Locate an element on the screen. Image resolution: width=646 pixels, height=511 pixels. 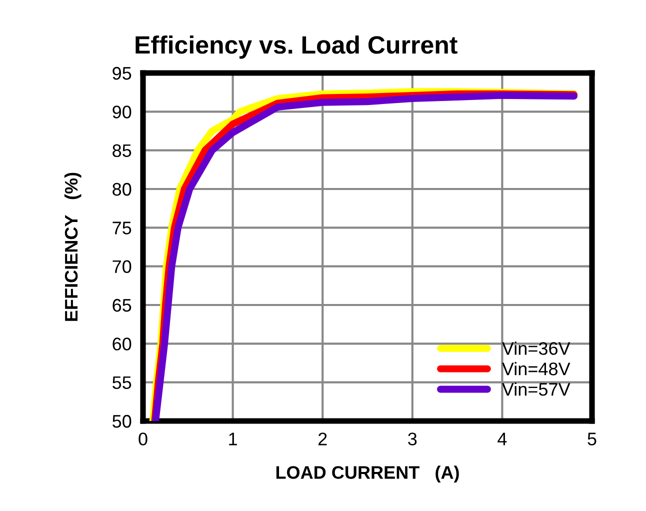
legend-label: Vin=36V is located at coordinates (536, 348).